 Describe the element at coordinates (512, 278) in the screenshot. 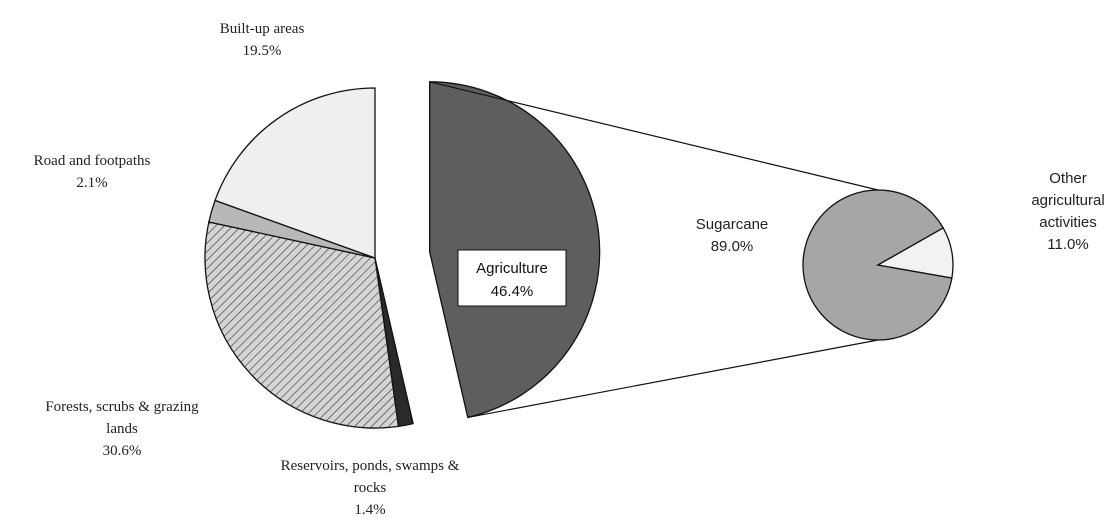

I see `label-box` at that location.